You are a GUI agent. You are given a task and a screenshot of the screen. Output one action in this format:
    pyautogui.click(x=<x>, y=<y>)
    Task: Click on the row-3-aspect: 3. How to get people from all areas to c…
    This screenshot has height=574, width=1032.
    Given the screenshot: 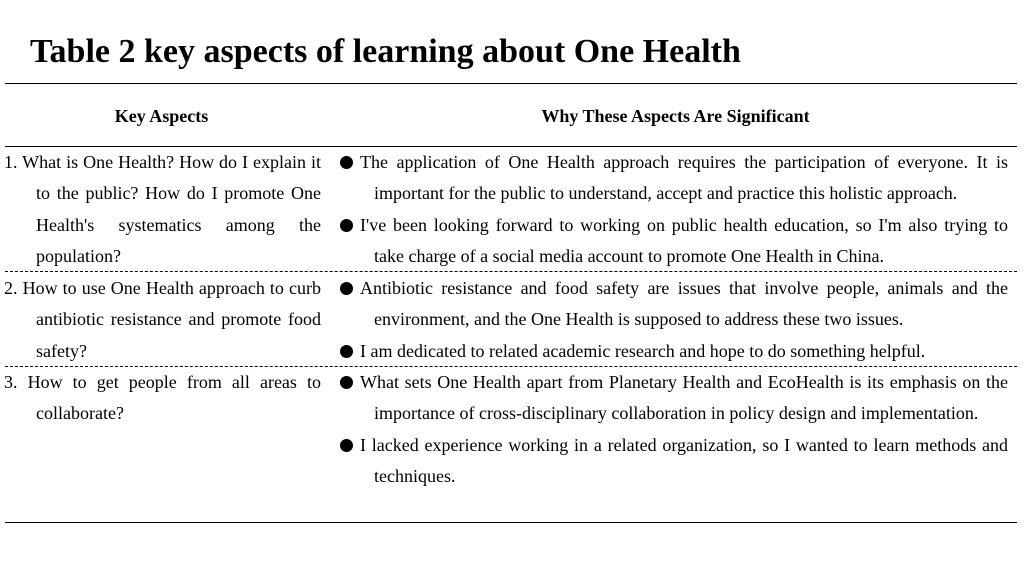 What is the action you would take?
    pyautogui.click(x=162, y=398)
    